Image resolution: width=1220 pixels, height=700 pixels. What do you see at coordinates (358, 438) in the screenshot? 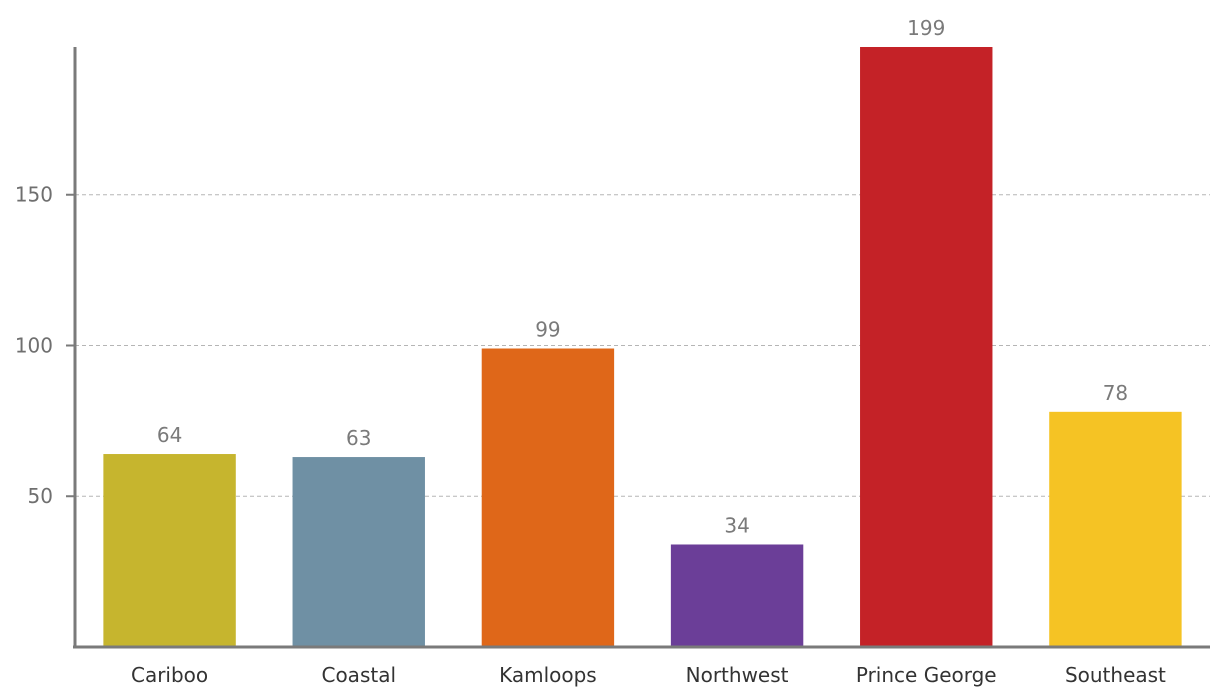
I see `data-label-coastal: 63` at bounding box center [358, 438].